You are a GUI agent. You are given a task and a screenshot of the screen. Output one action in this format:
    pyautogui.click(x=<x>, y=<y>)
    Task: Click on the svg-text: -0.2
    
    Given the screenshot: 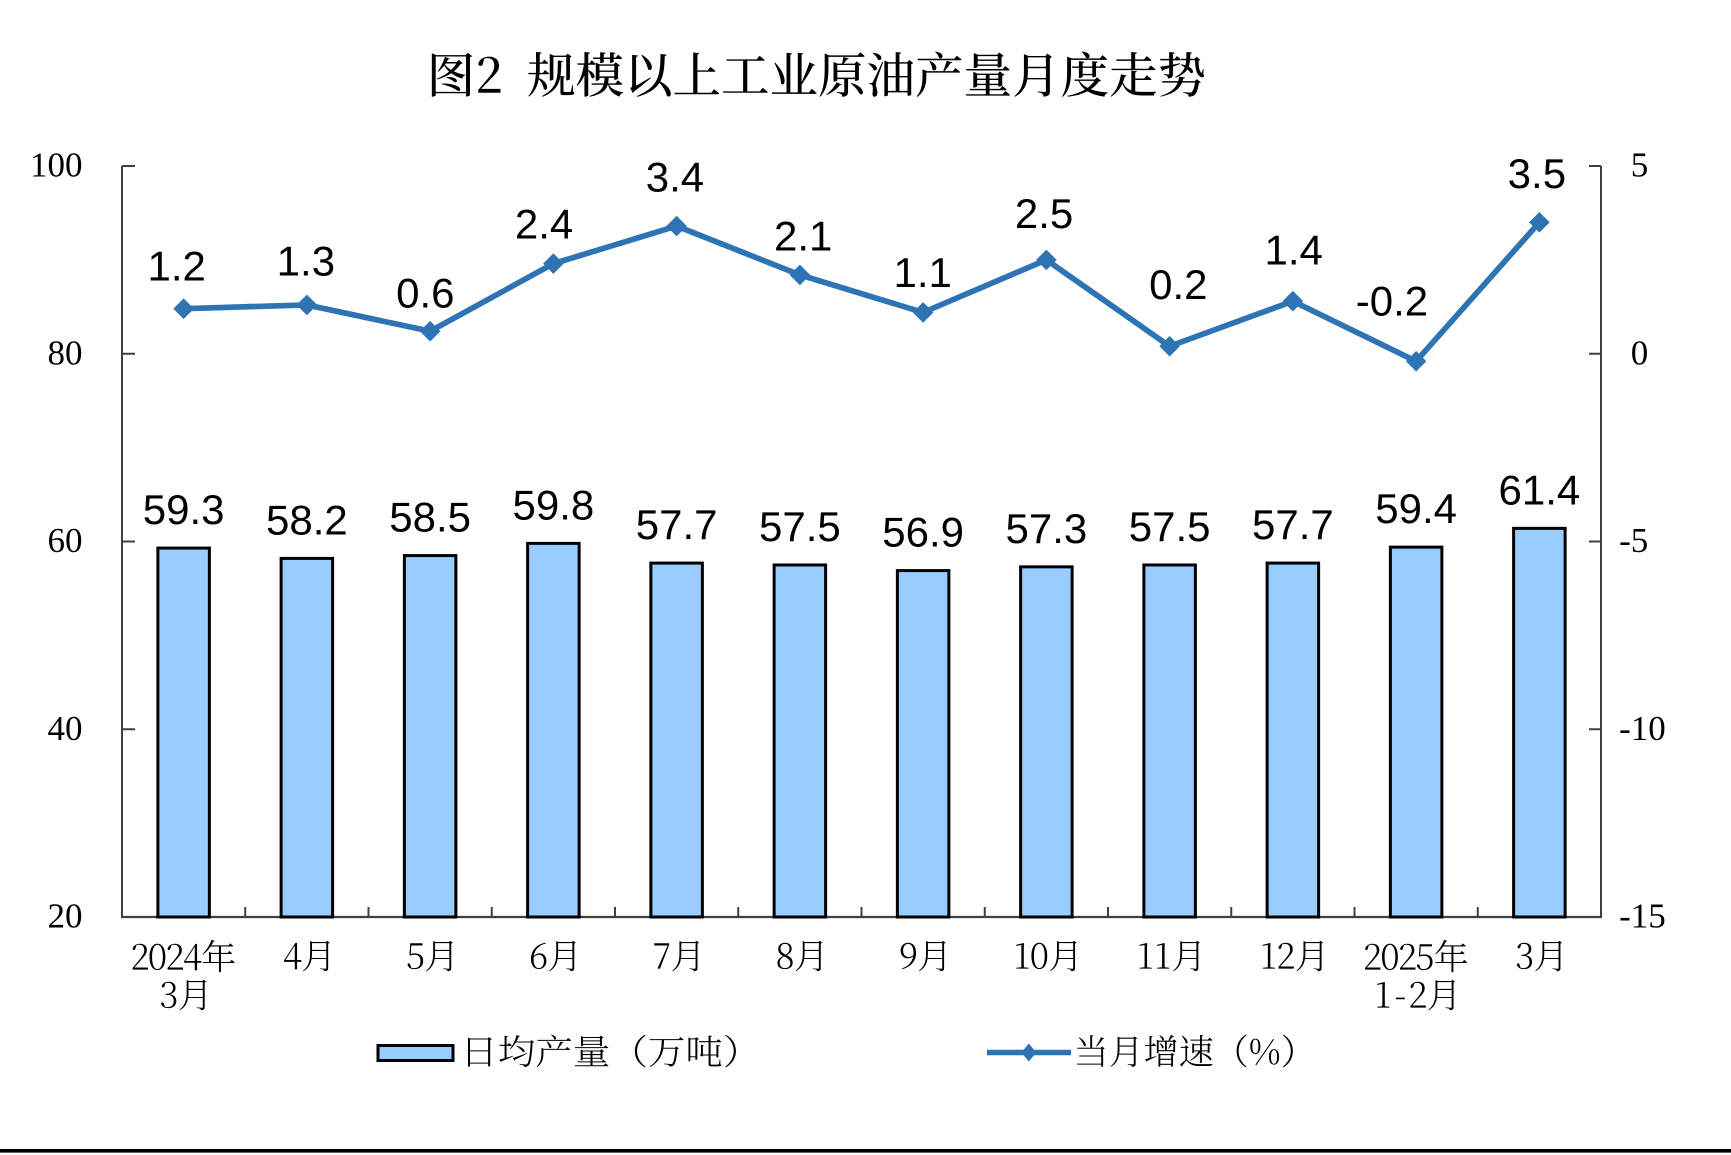 What is the action you would take?
    pyautogui.click(x=1392, y=300)
    